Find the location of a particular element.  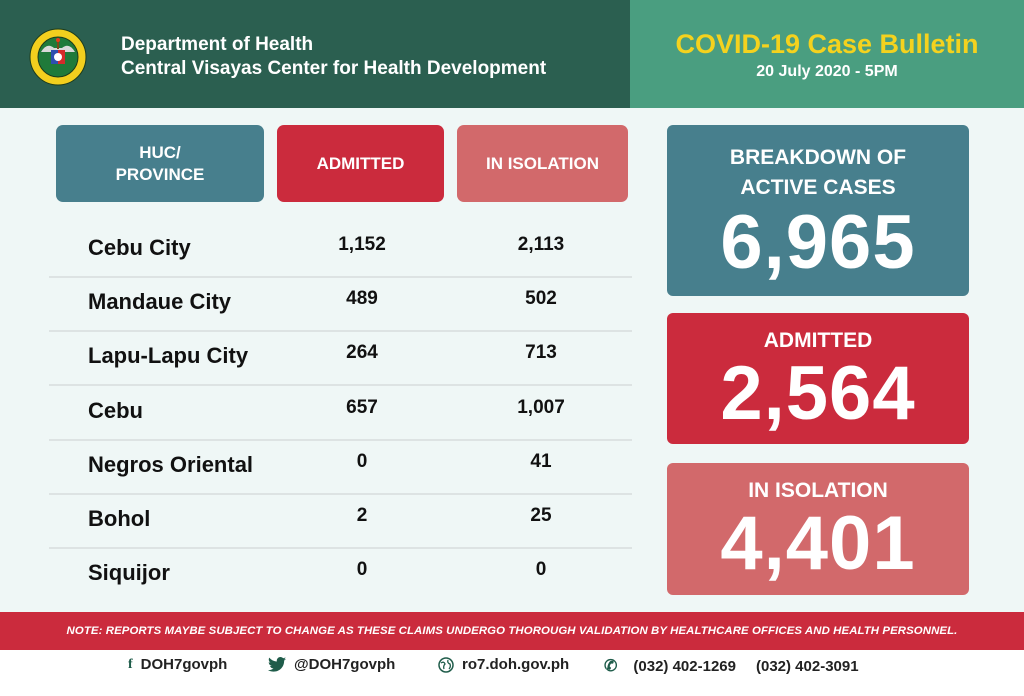

row-name: Siquijor is located at coordinates (129, 572).